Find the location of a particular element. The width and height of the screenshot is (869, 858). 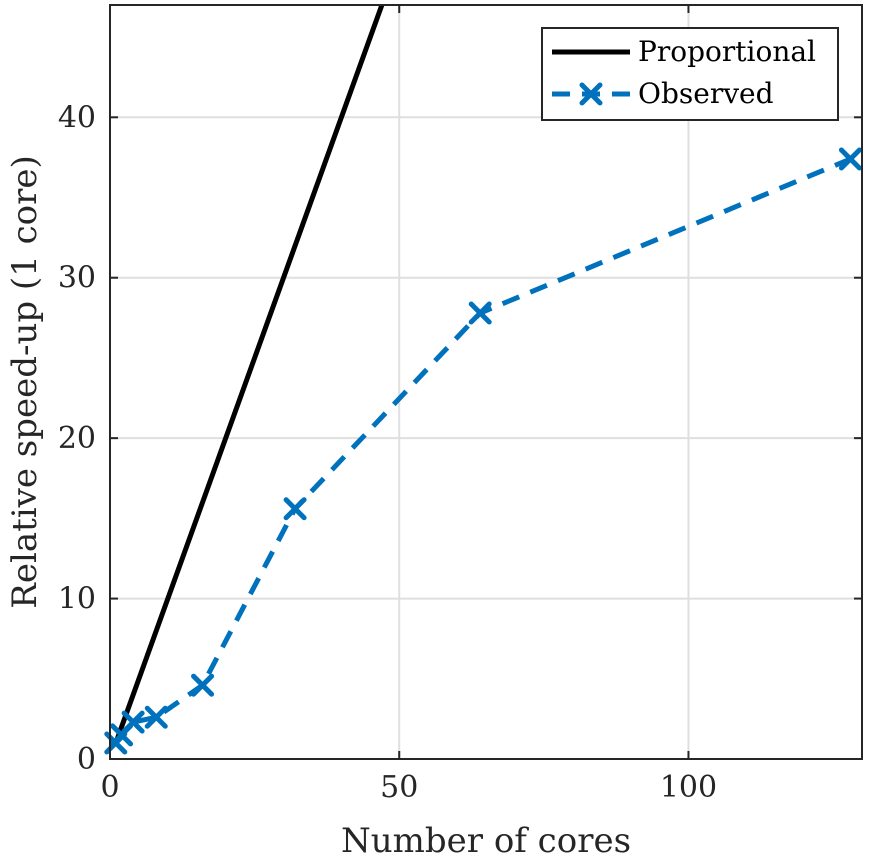

legend-x-marker is located at coordinates (591, 94).